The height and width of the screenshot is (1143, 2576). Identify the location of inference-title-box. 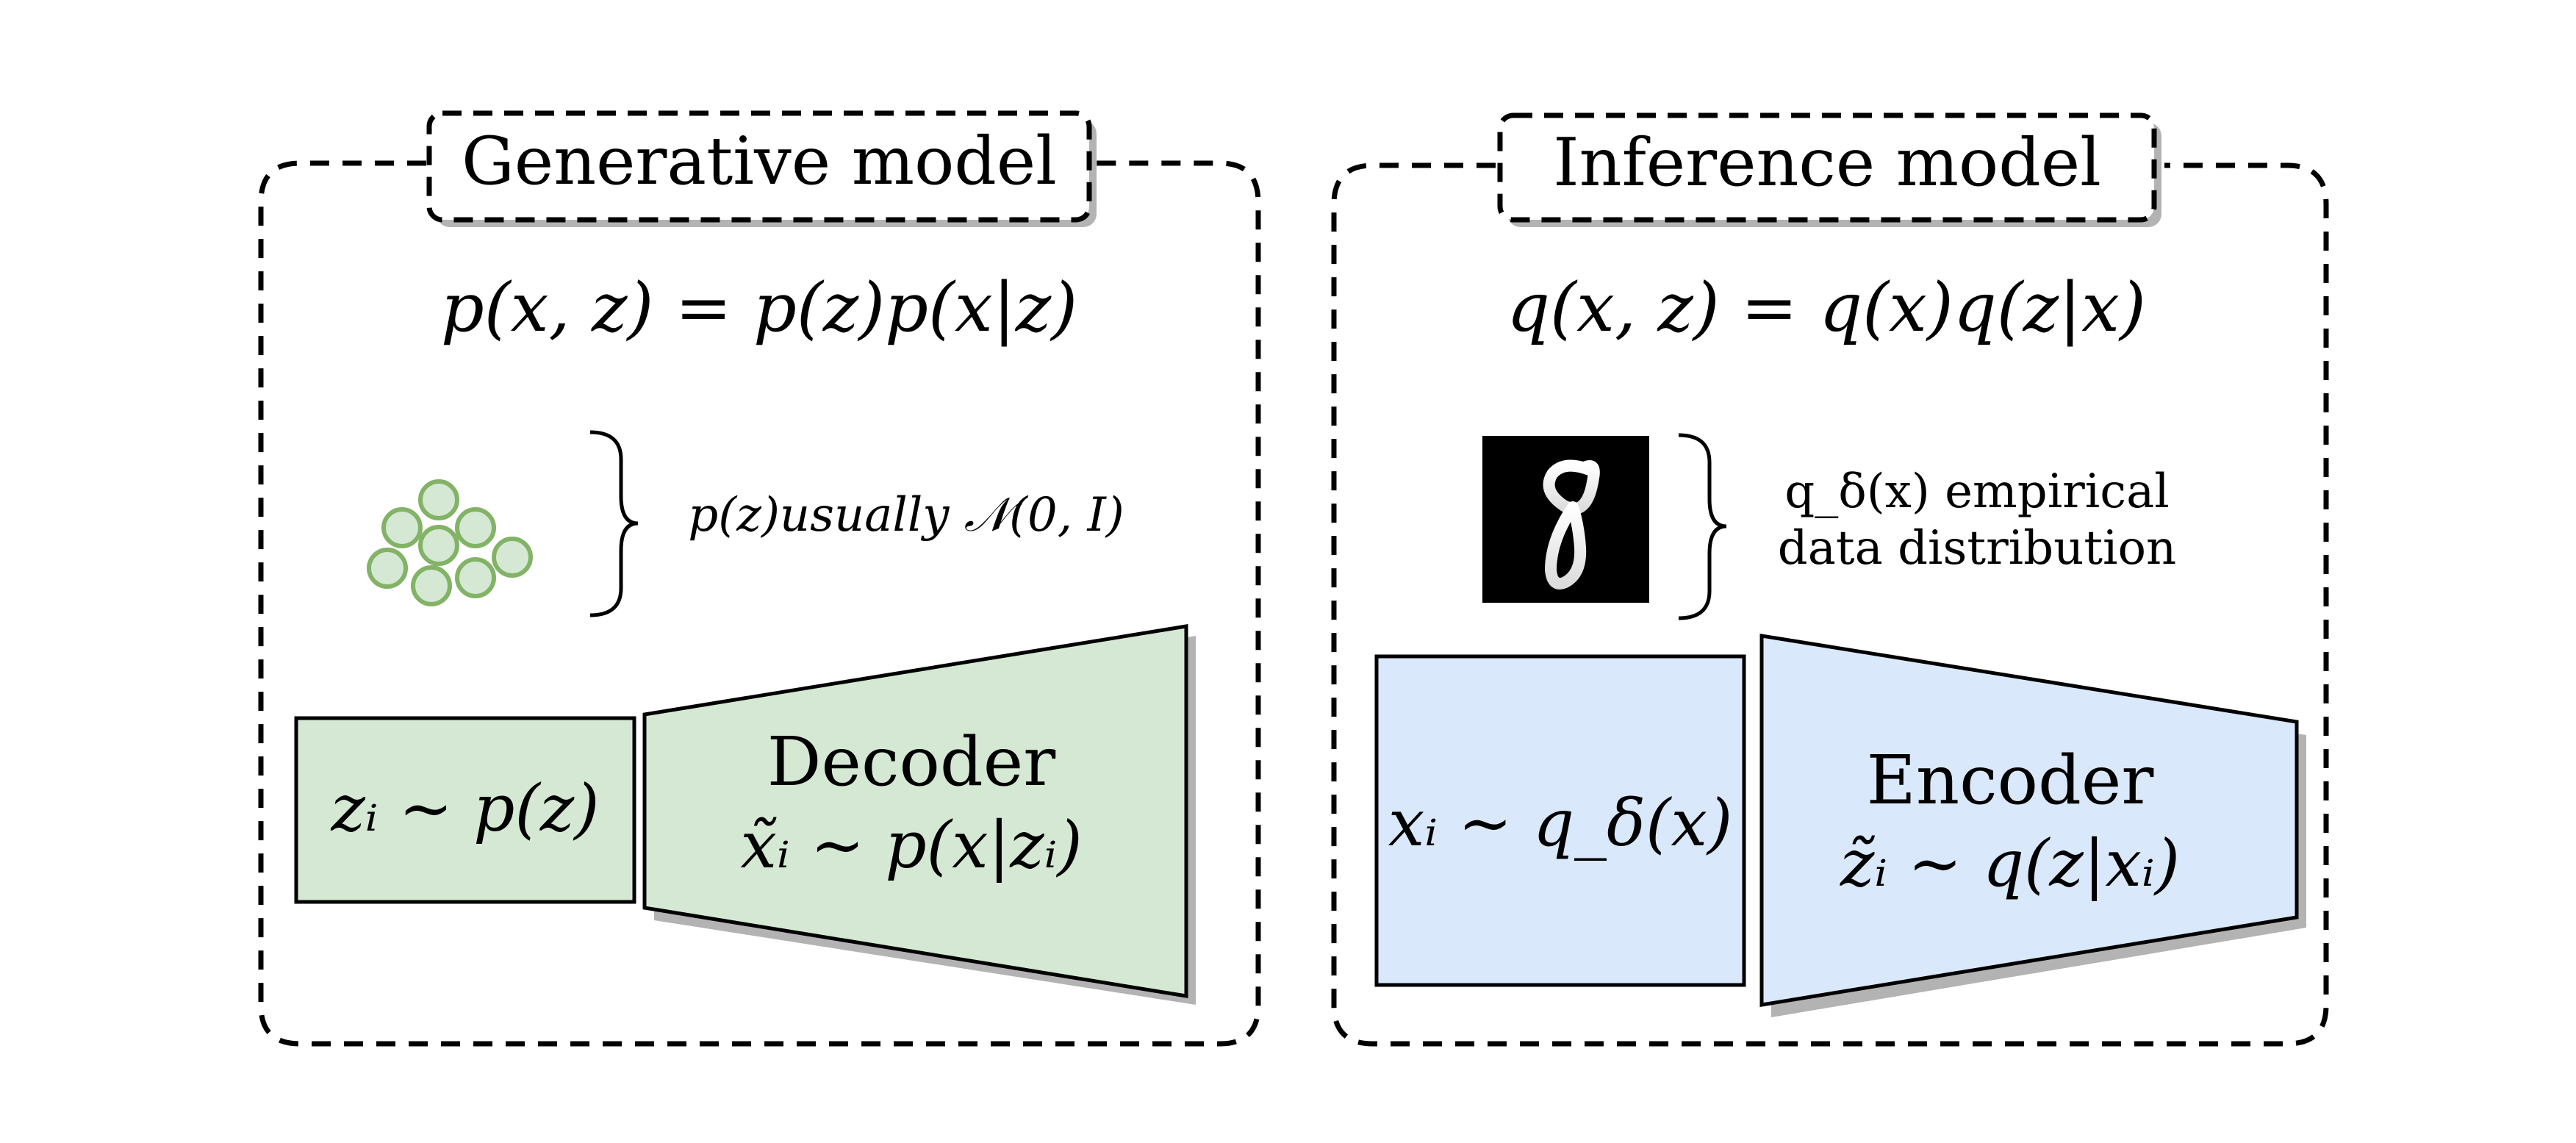
(1827, 167).